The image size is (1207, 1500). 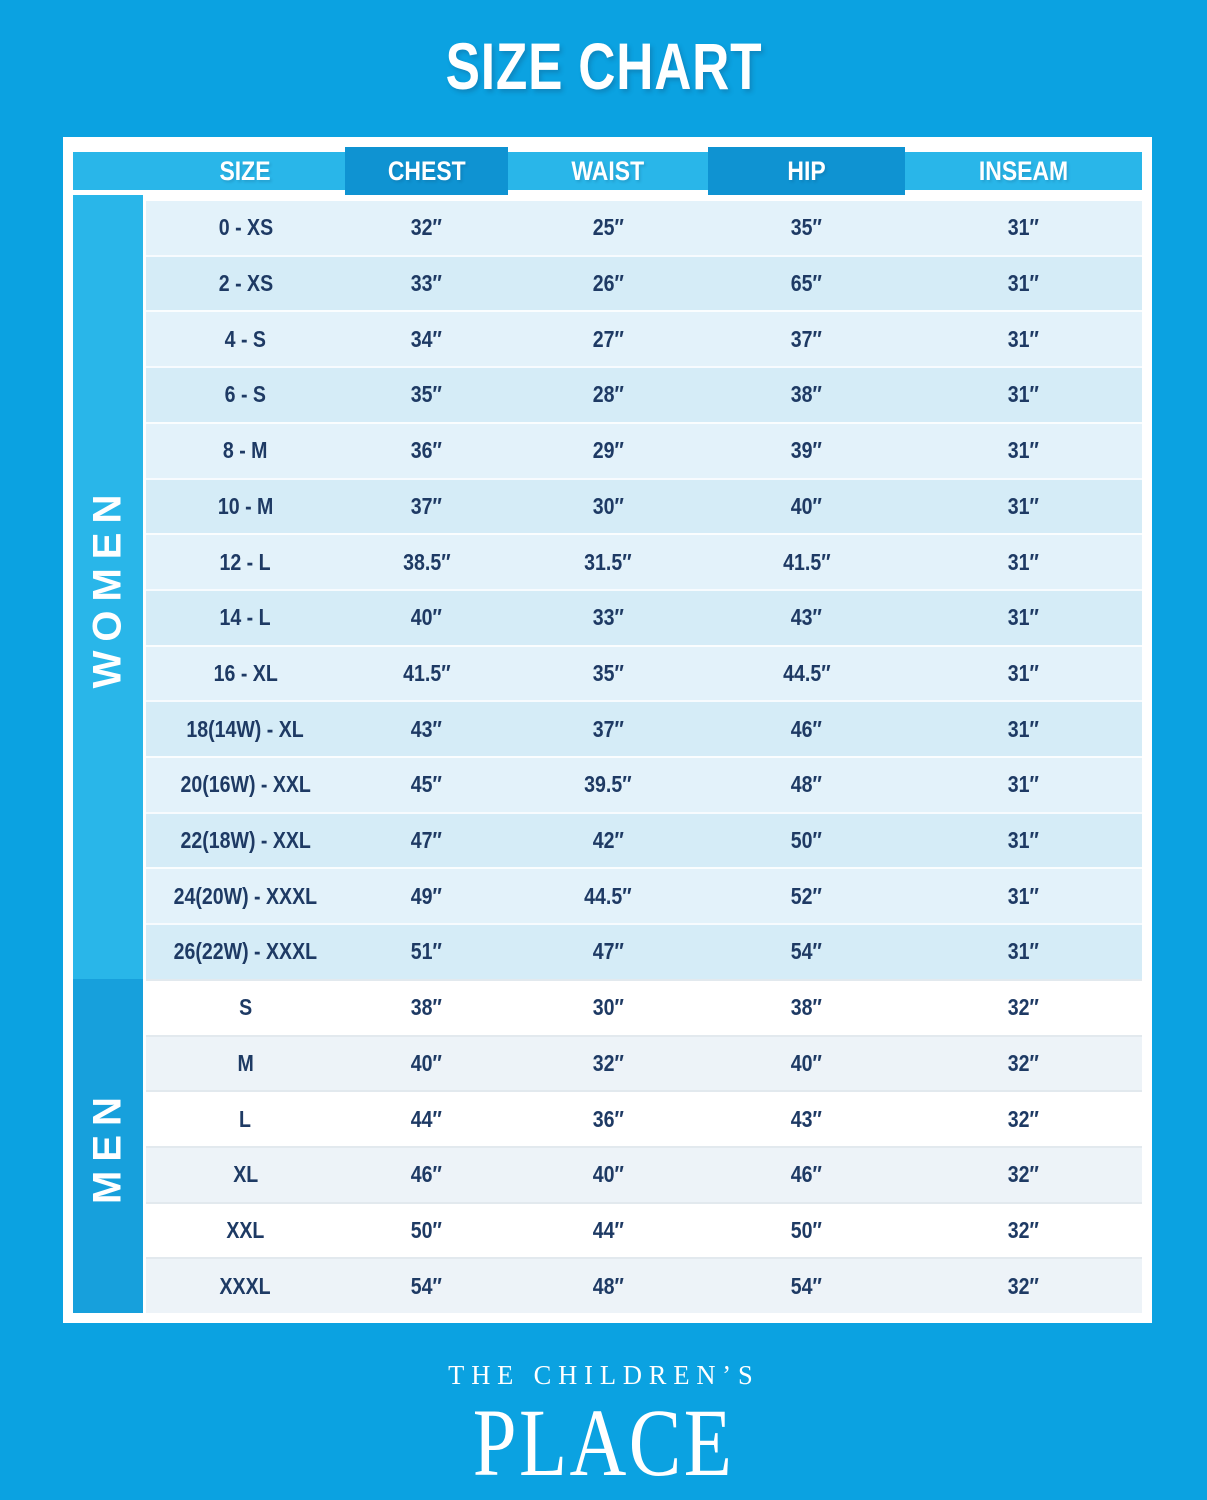 I want to click on table-cell-text: 43″, so click(x=806, y=1118).